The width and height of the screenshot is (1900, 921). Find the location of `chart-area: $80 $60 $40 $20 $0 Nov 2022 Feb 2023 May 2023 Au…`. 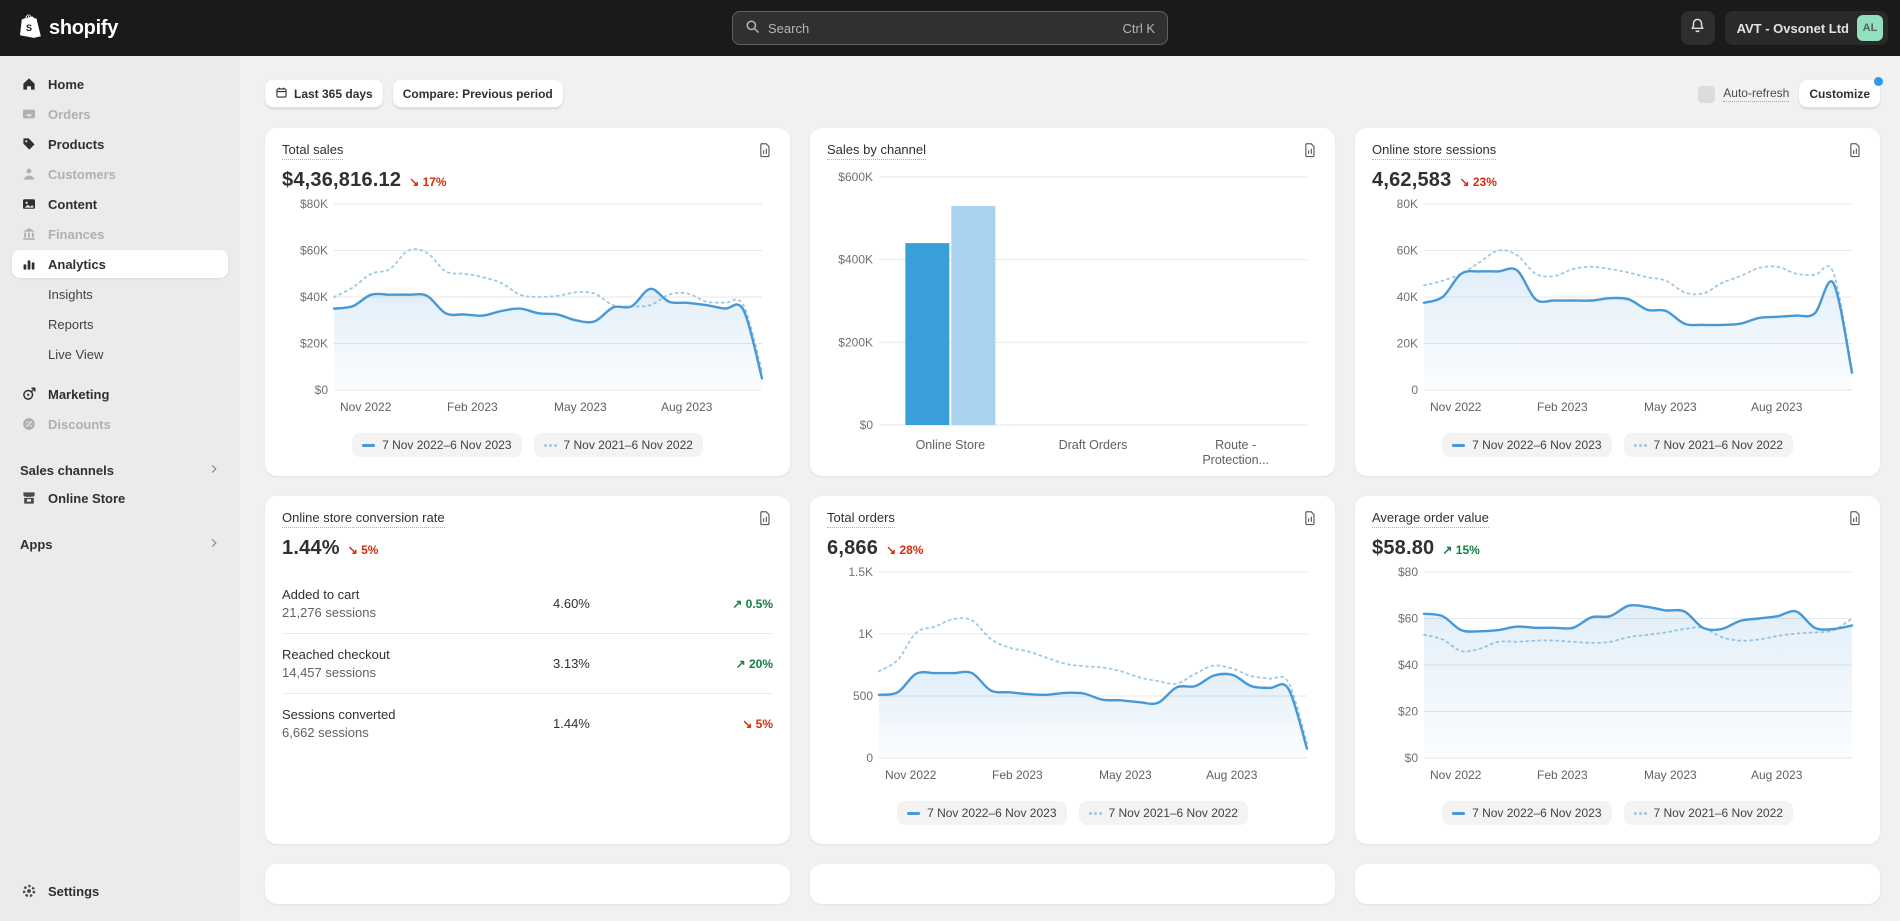

chart-area: $80 $60 $40 $20 $0 Nov 2022 Feb 2023 May 2023 Au… is located at coordinates (1617, 677).